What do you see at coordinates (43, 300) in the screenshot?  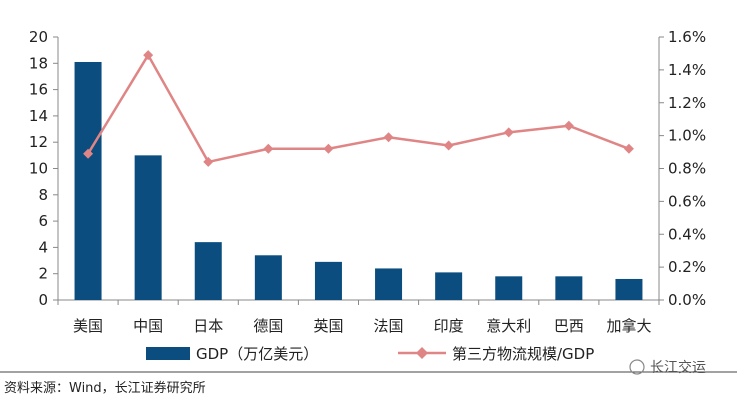 I see `left-tick-label: 0` at bounding box center [43, 300].